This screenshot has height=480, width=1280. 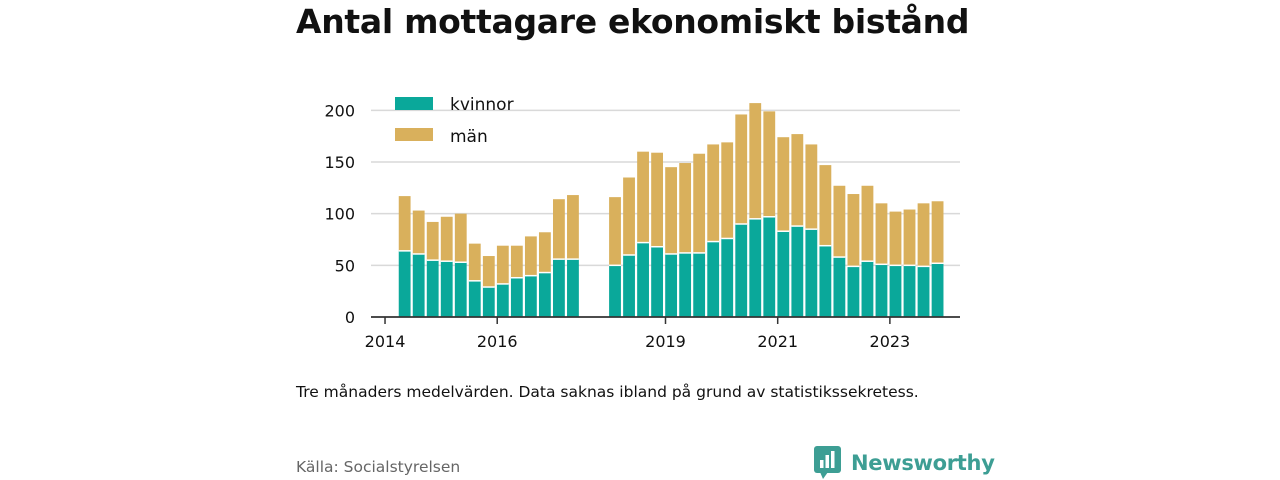 What do you see at coordinates (345, 265) in the screenshot?
I see `y-tick-label: 50` at bounding box center [345, 265].